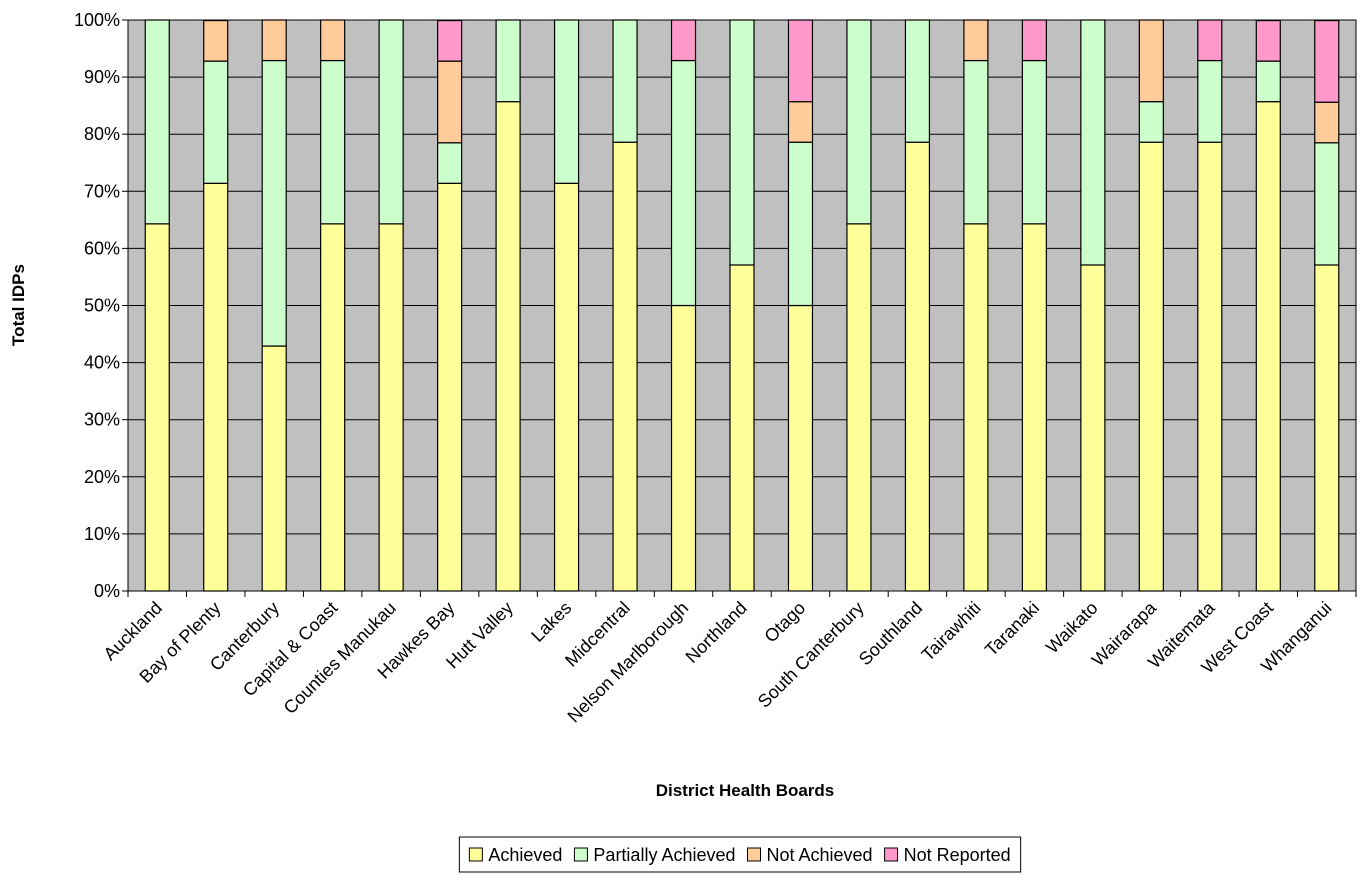  I want to click on legend-label: Not Reported, so click(957, 855).